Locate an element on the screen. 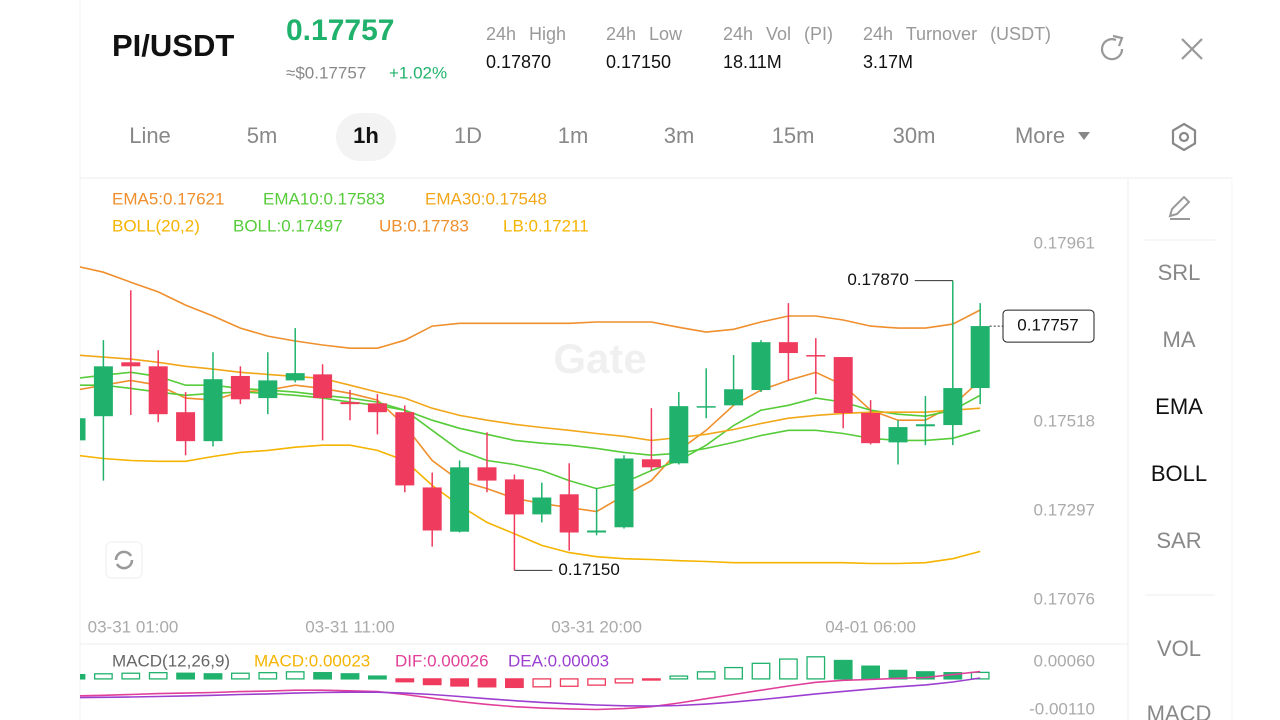 Image resolution: width=1280 pixels, height=720 pixels. indicator-legend: UB:0.17783 is located at coordinates (424, 225).